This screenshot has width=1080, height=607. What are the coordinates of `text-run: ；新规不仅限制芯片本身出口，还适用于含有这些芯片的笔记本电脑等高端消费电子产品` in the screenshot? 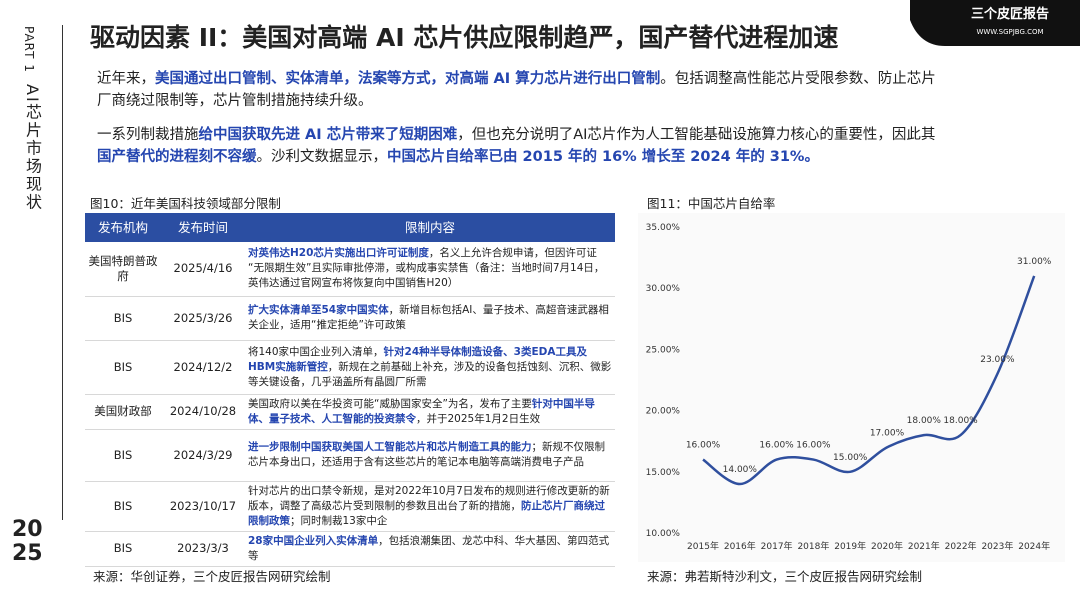 It's located at (426, 454).